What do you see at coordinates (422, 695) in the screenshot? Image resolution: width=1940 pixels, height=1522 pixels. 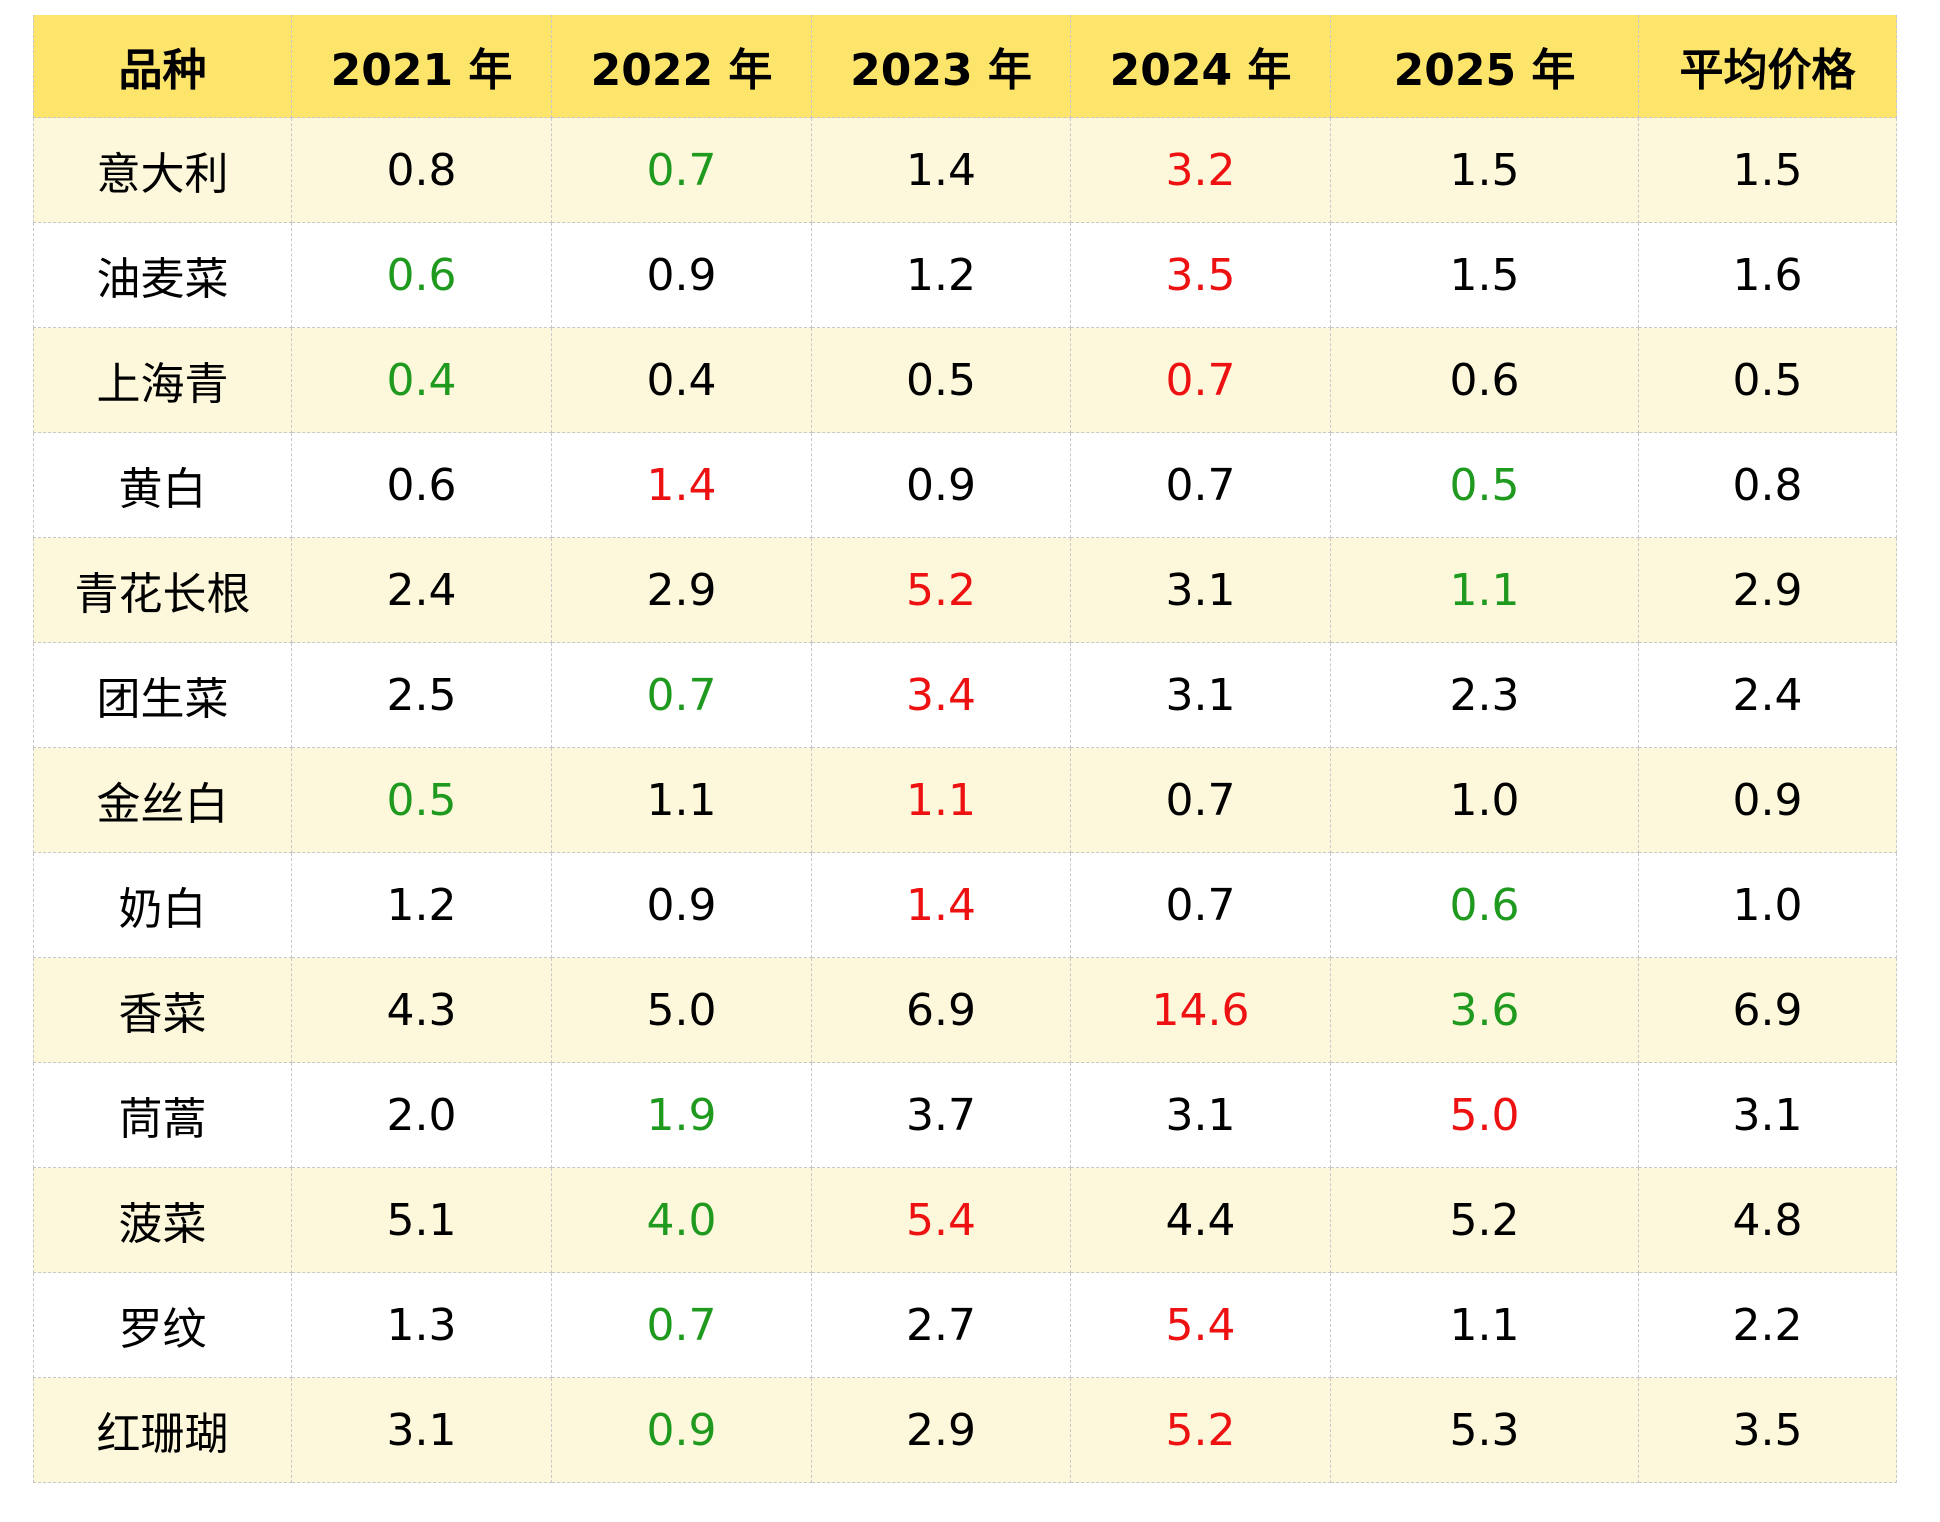 I see `table-cell: 2.5` at bounding box center [422, 695].